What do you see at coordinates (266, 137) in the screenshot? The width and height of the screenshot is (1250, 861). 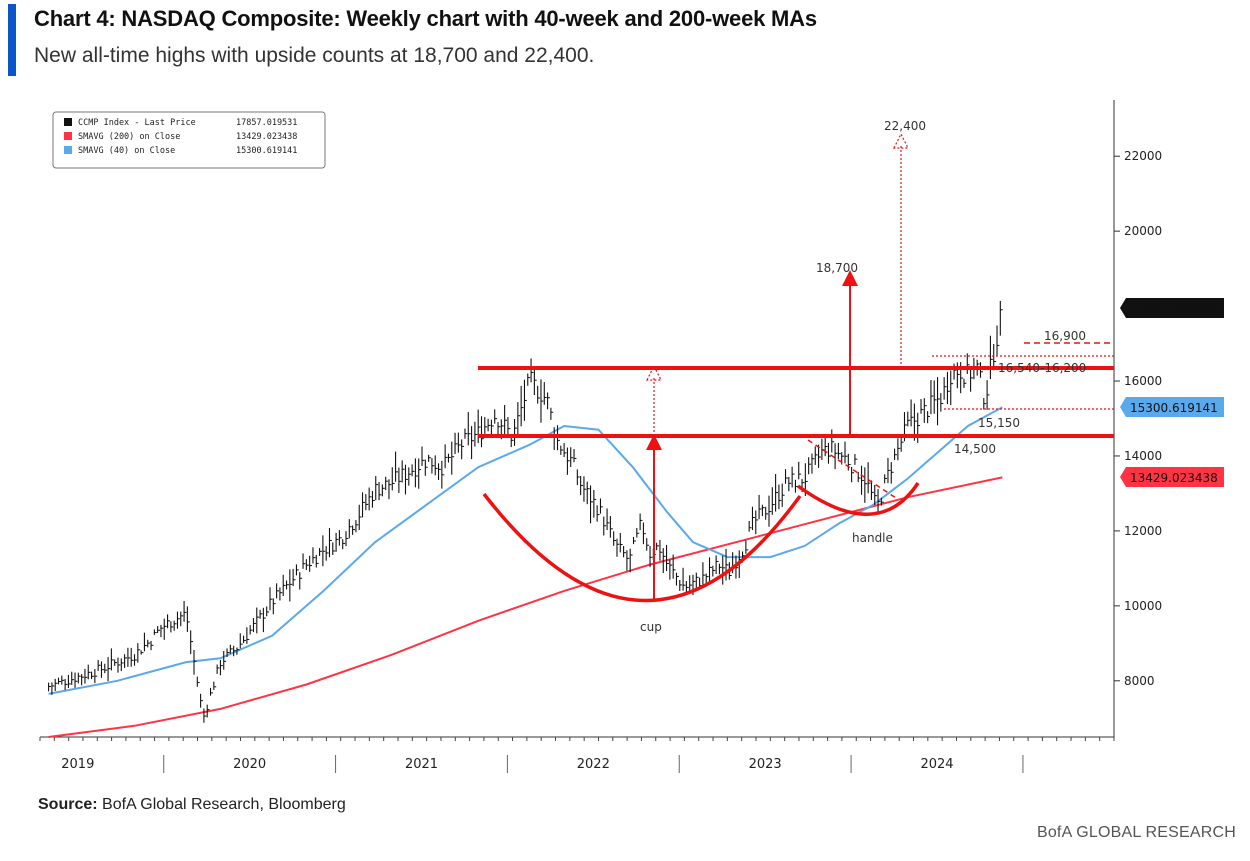 I see `legend-value-sma200: 13429.023438` at bounding box center [266, 137].